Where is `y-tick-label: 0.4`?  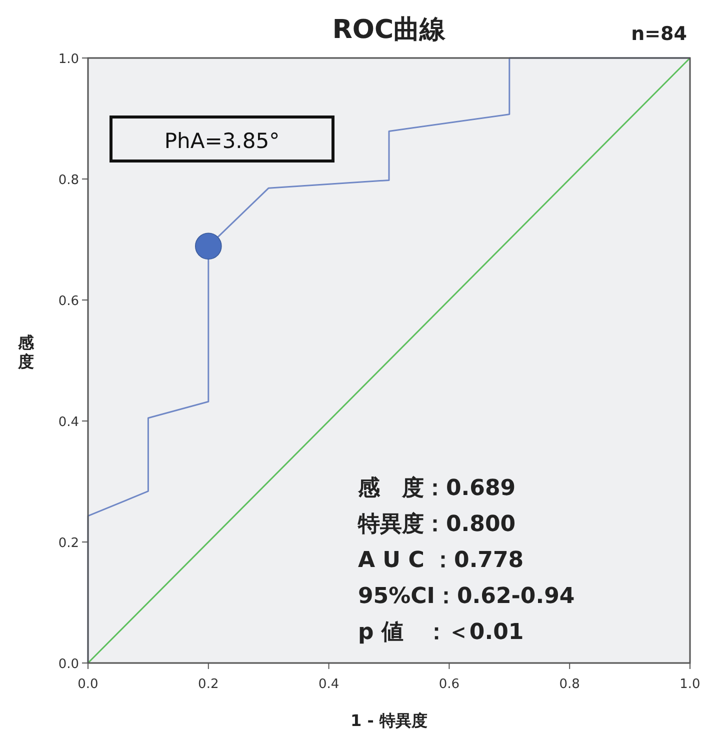 y-tick-label: 0.4 is located at coordinates (68, 422).